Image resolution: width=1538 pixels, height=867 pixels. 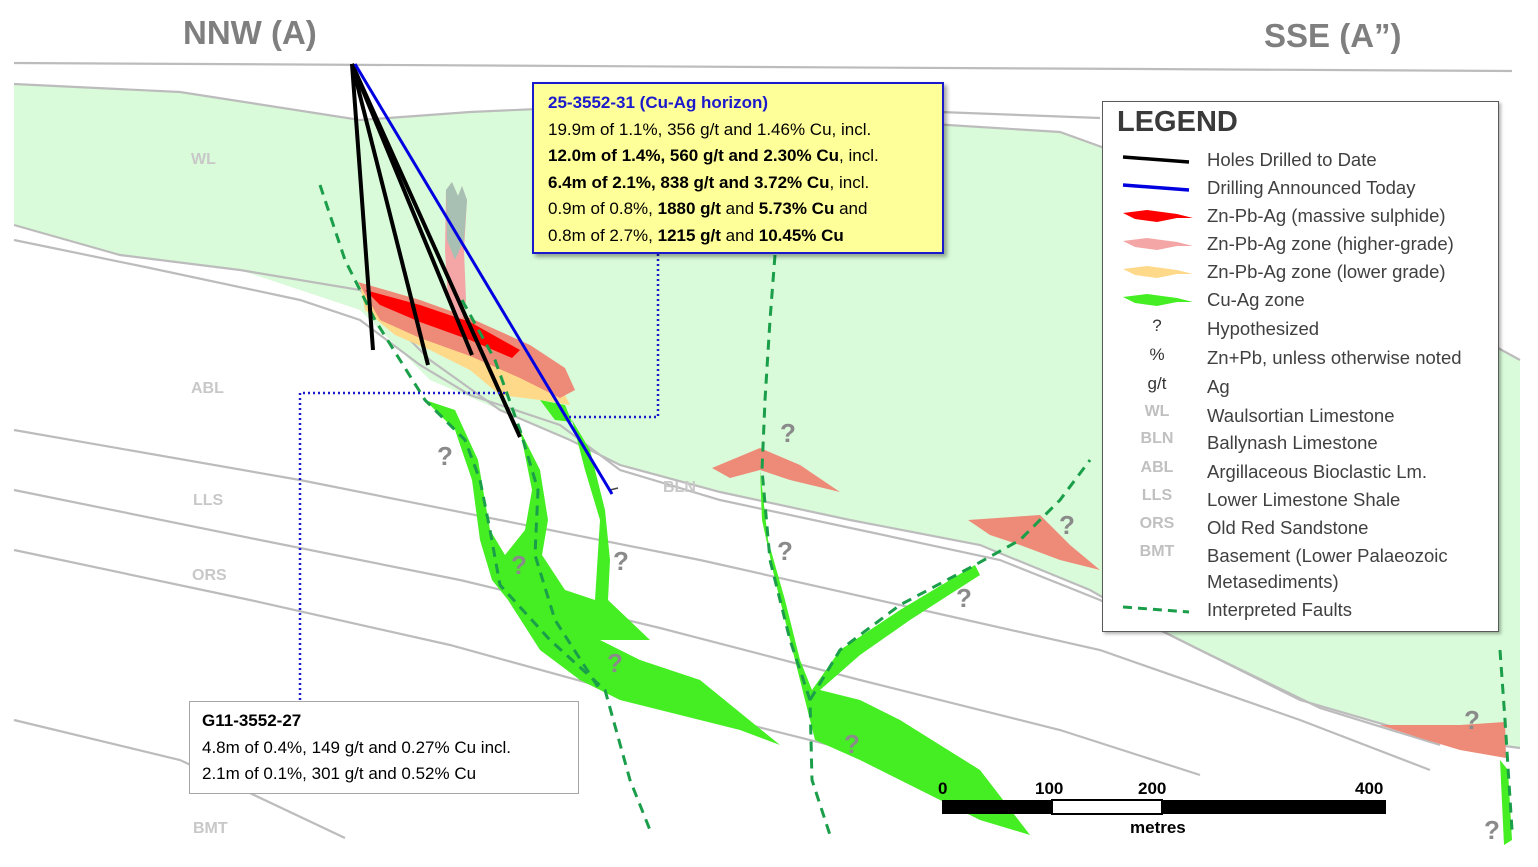 I want to click on legend-label: Holes Drilled to Date, so click(x=1292, y=160).